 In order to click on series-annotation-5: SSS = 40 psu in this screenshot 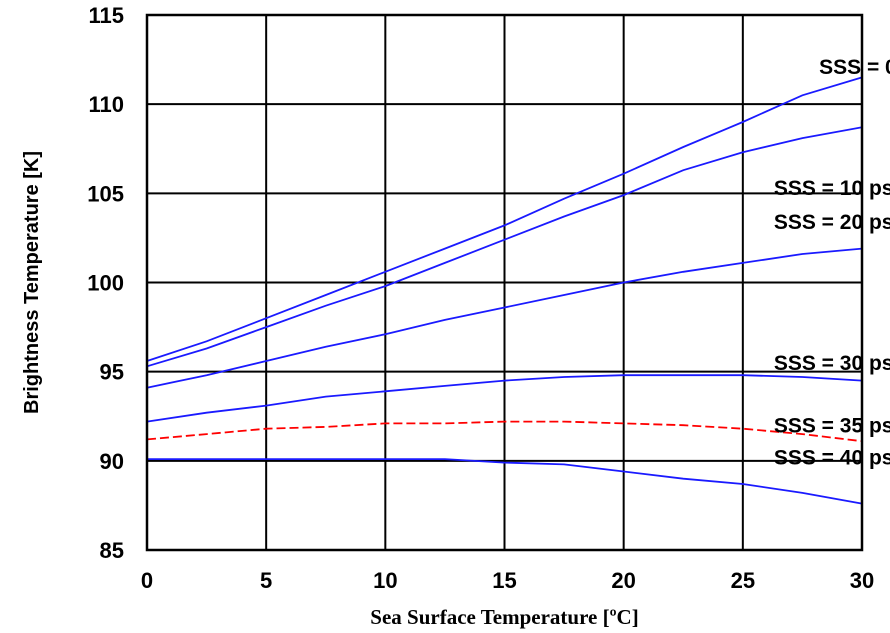, I will do `click(832, 457)`.